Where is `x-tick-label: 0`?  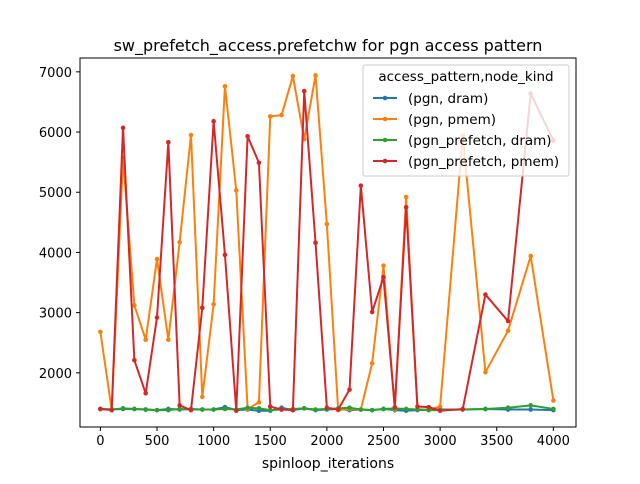 x-tick-label: 0 is located at coordinates (100, 441).